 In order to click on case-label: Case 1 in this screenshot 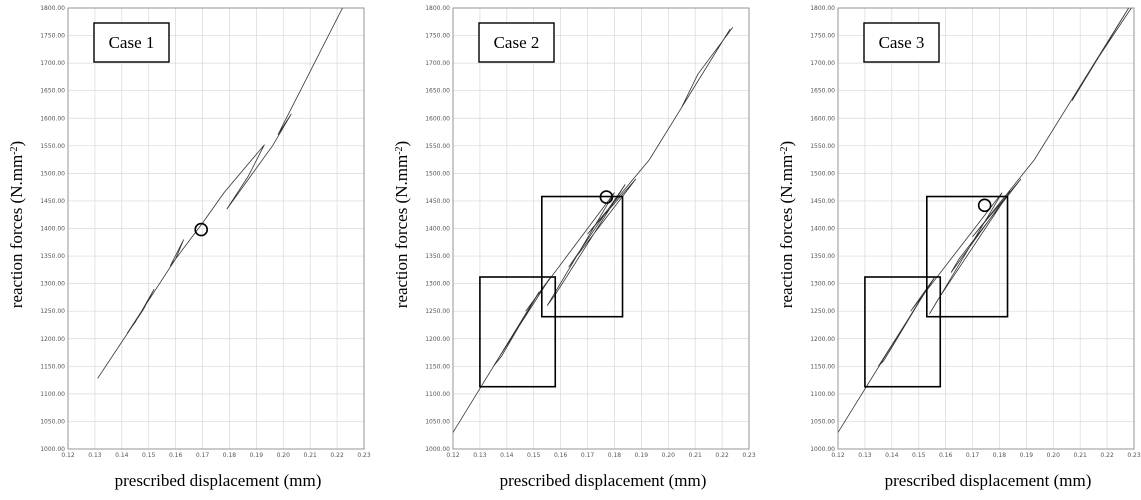, I will do `click(132, 42)`.